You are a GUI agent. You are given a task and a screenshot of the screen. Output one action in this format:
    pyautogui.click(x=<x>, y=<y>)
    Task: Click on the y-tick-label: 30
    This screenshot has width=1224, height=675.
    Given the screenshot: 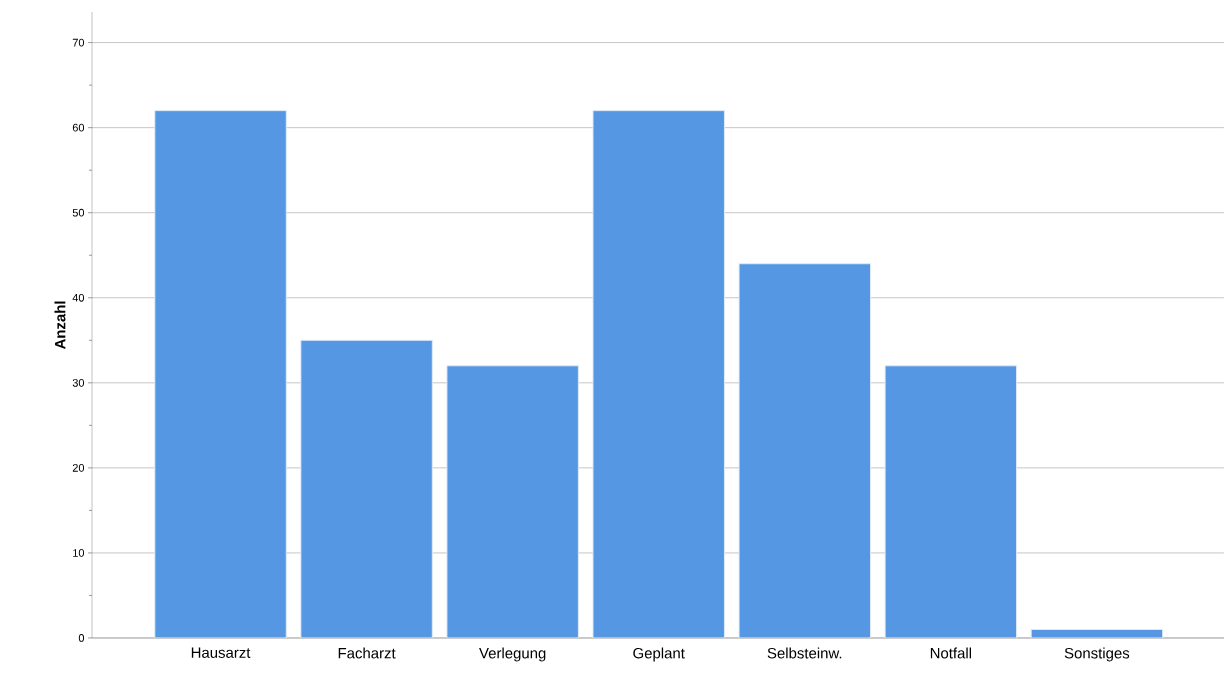 What is the action you would take?
    pyautogui.click(x=78, y=382)
    